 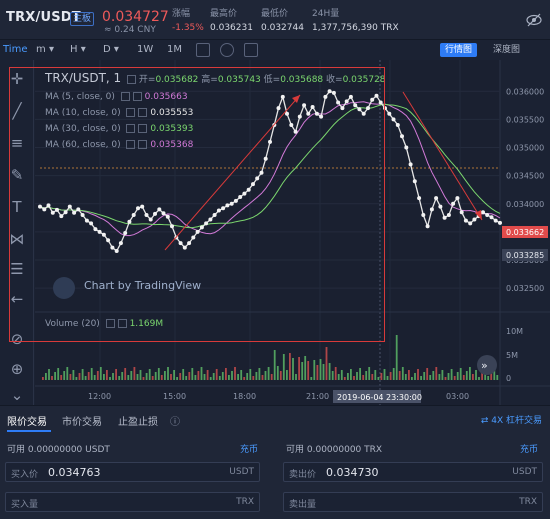 What do you see at coordinates (355, 21) in the screenshot?
I see `stat-volume: 24H量 1,377,756,390 TRX` at bounding box center [355, 21].